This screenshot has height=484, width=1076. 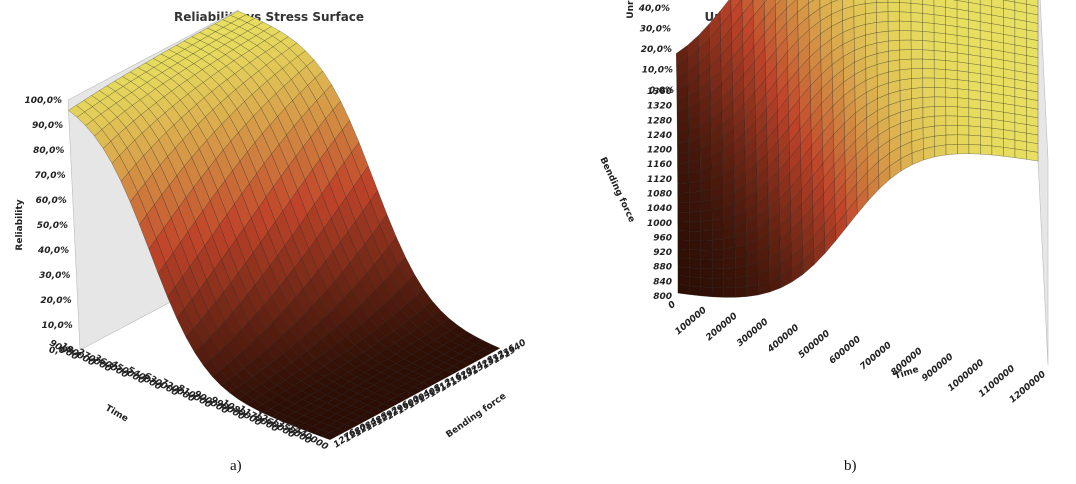 What do you see at coordinates (1028, 388) in the screenshot?
I see `x-tick-label: 1200000` at bounding box center [1028, 388].